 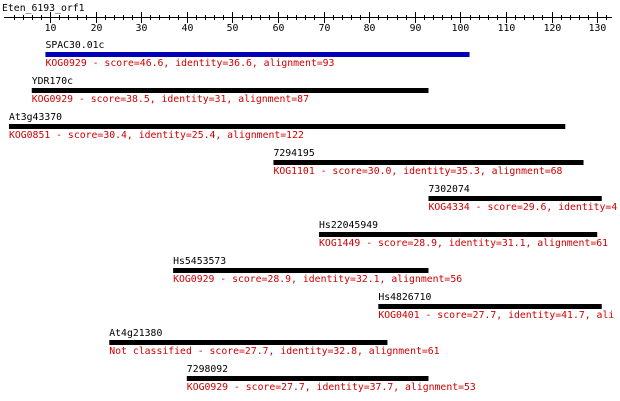 What do you see at coordinates (553, 28) in the screenshot?
I see `tick-label: 120` at bounding box center [553, 28].